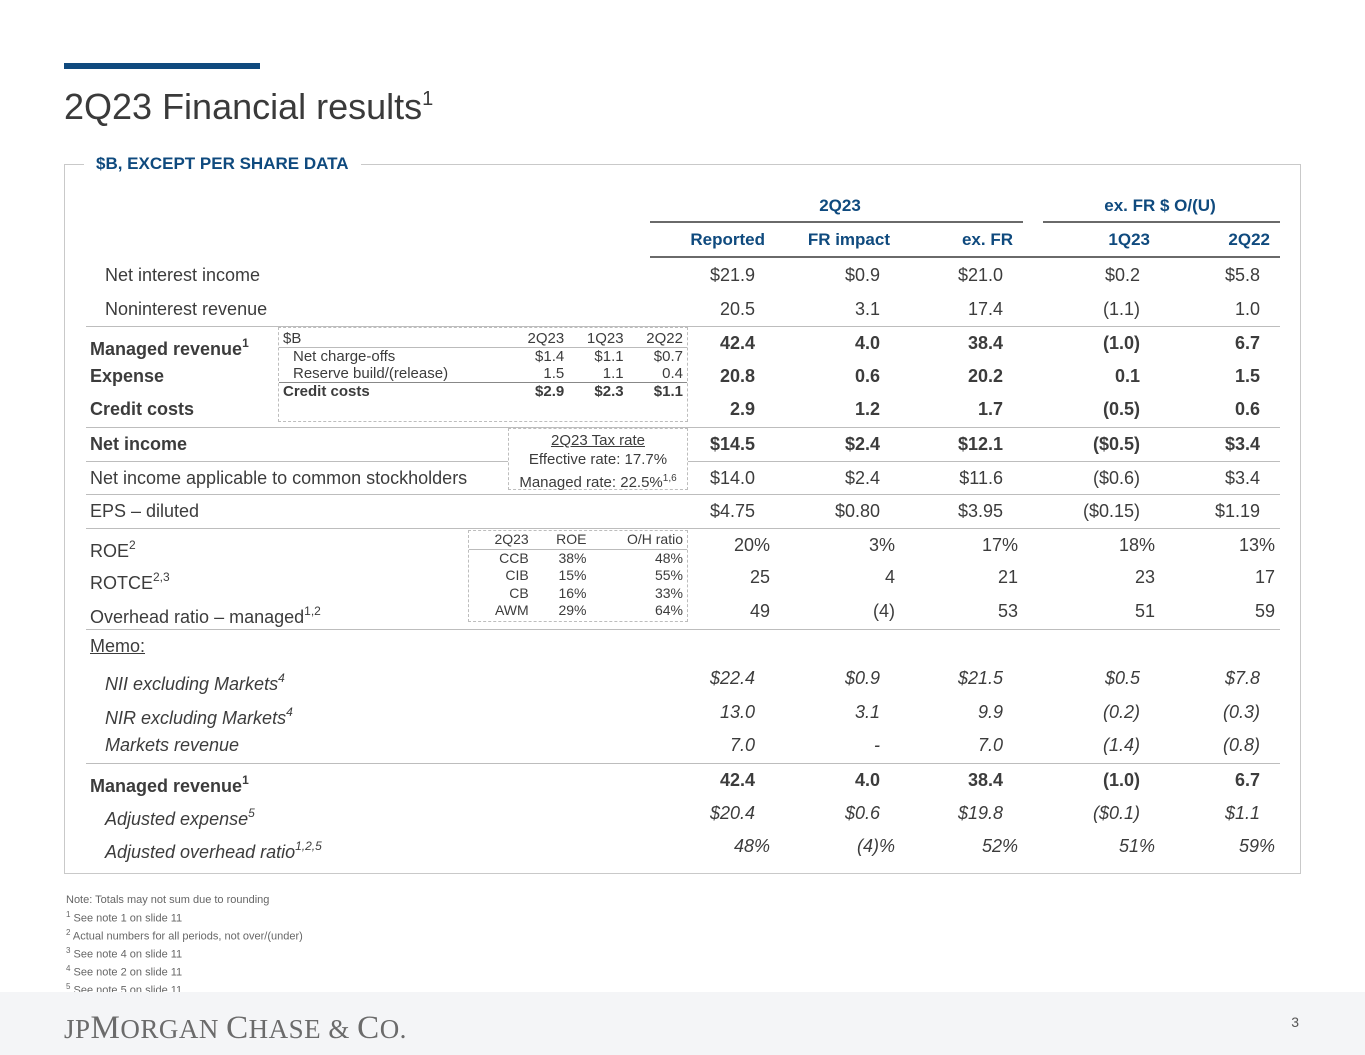 The width and height of the screenshot is (1365, 1055). I want to click on row-value: 6.7, so click(1247, 343).